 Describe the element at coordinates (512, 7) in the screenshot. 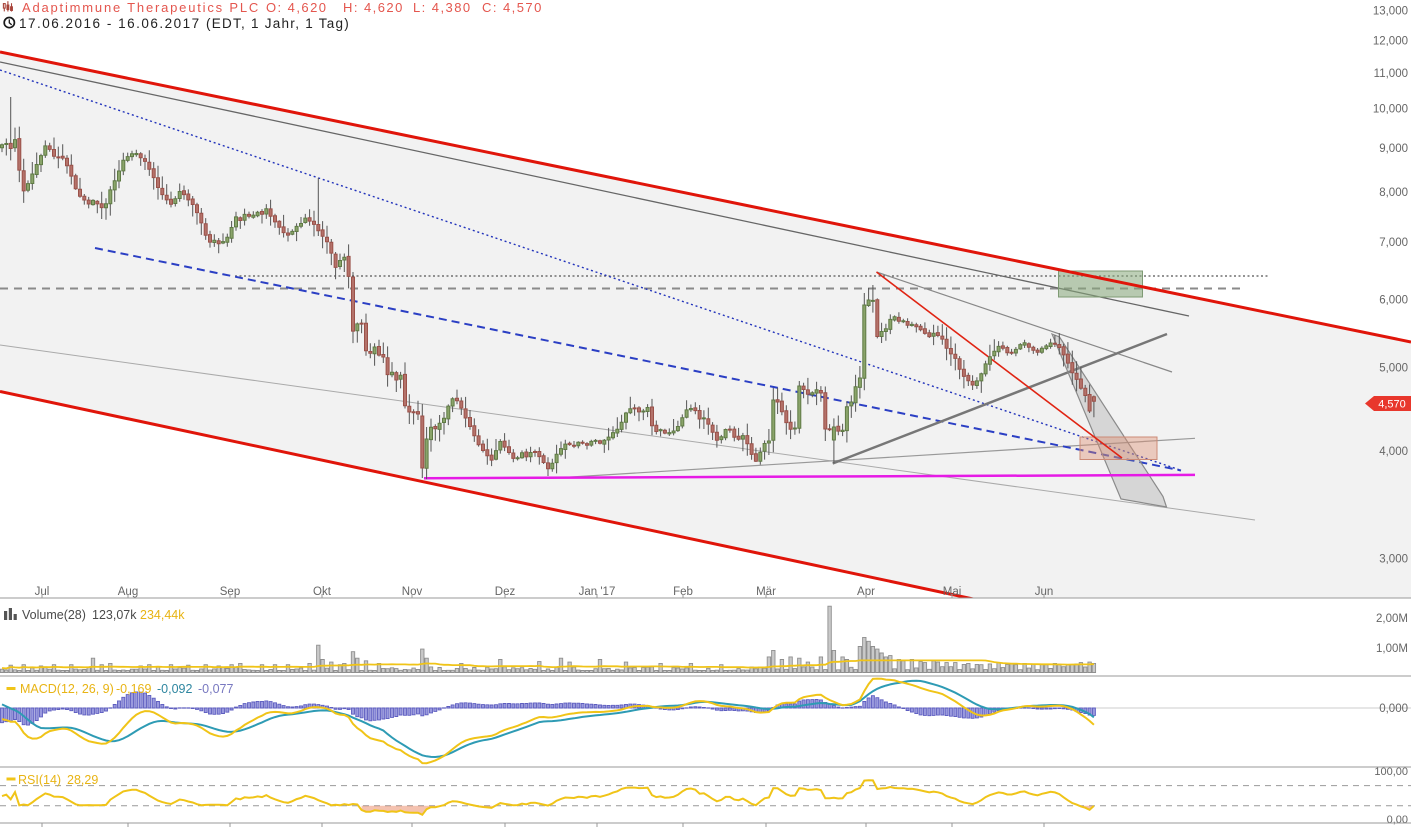

I see `svg-text: C: 4,570` at that location.